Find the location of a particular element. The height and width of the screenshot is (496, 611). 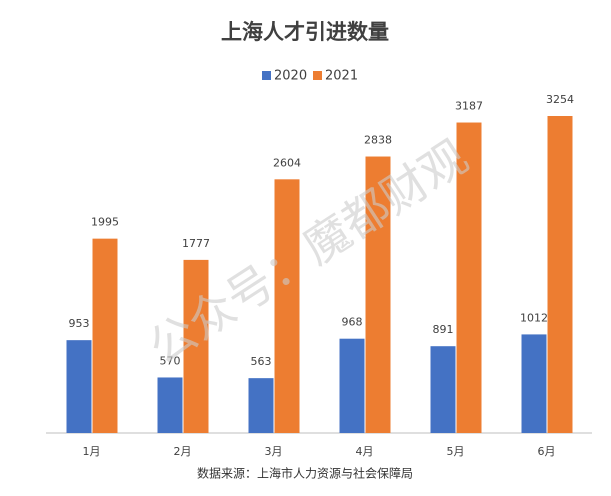

data-label: 968 is located at coordinates (352, 322).